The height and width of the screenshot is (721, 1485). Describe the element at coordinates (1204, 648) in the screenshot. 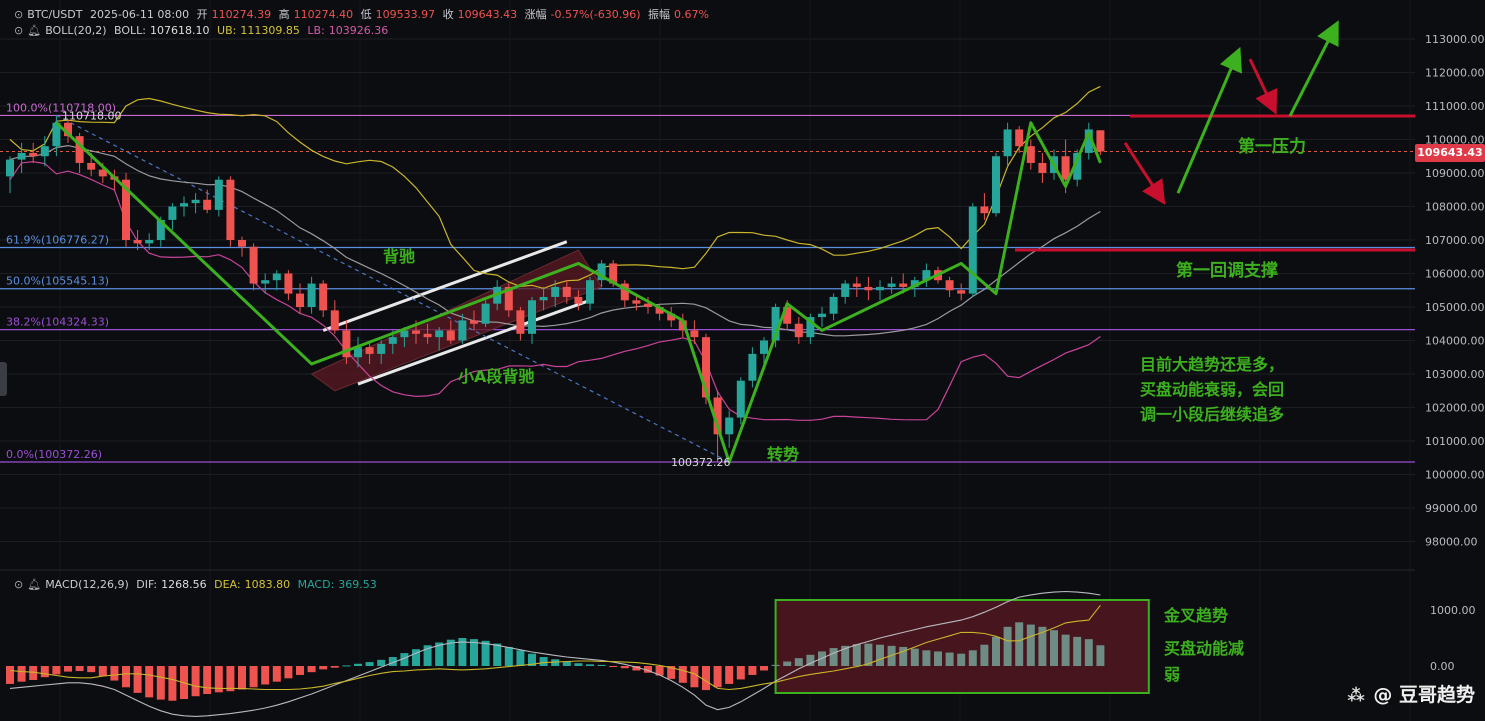

I see `buy-momentum-label-1: 买盘动能减` at that location.